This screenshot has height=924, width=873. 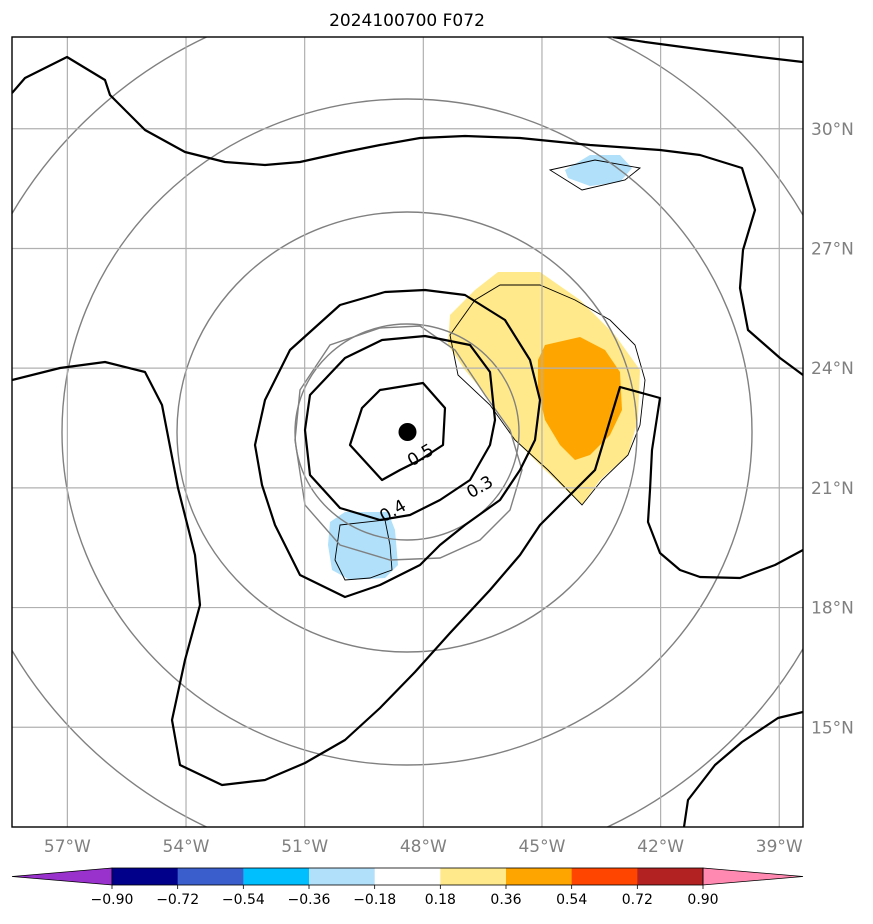 I want to click on y-tick-label: 18°N, so click(x=832, y=609).